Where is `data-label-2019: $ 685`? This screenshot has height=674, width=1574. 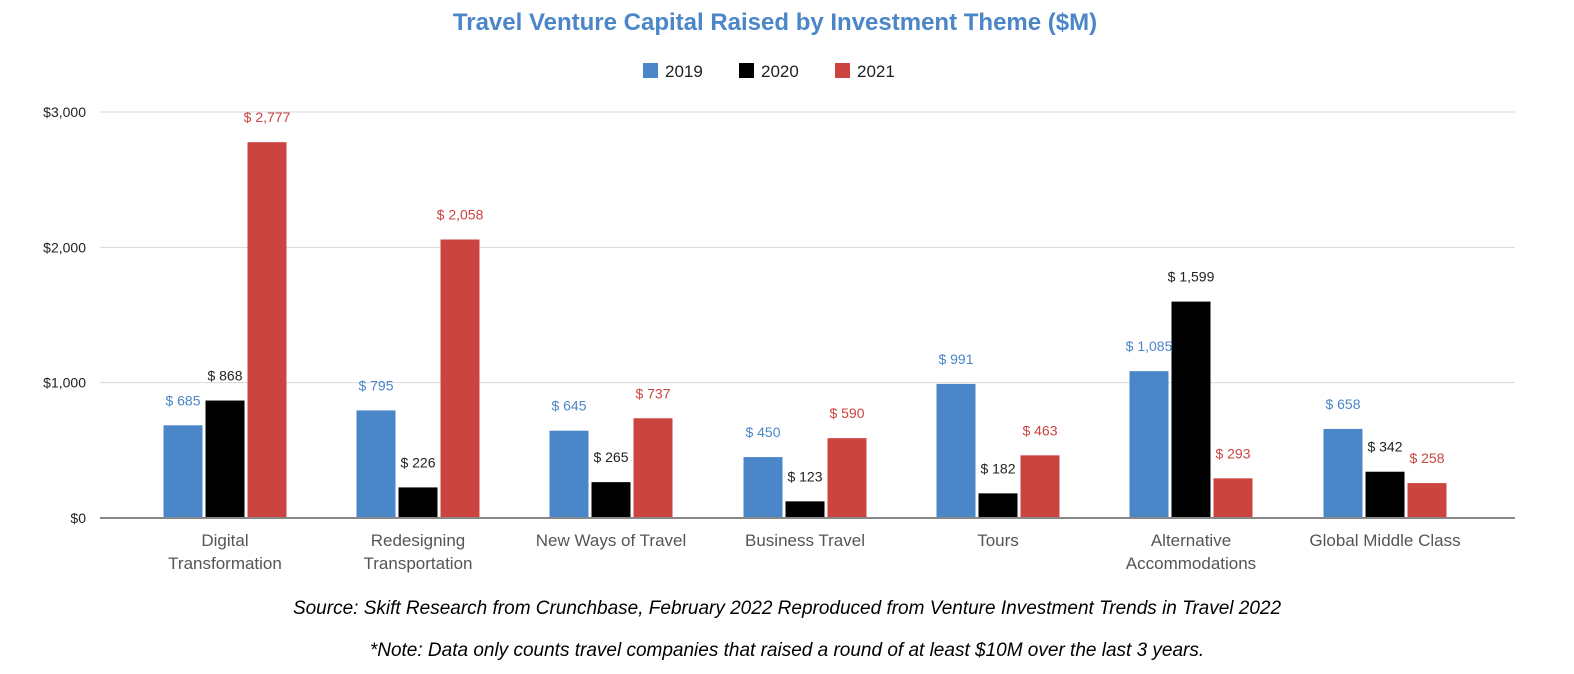 data-label-2019: $ 685 is located at coordinates (182, 400).